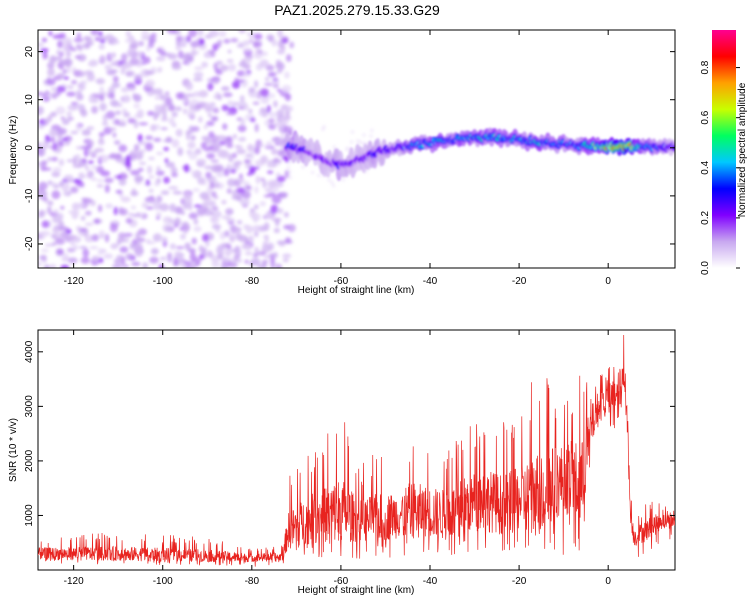 The image size is (750, 600). I want to click on top-x-tick-label: -120, so click(74, 281).